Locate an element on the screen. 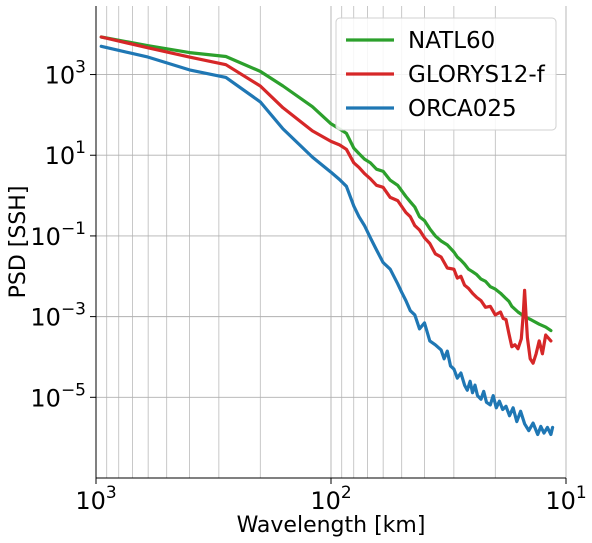  y-tick-label-exponent: −1 is located at coordinates (73, 229).